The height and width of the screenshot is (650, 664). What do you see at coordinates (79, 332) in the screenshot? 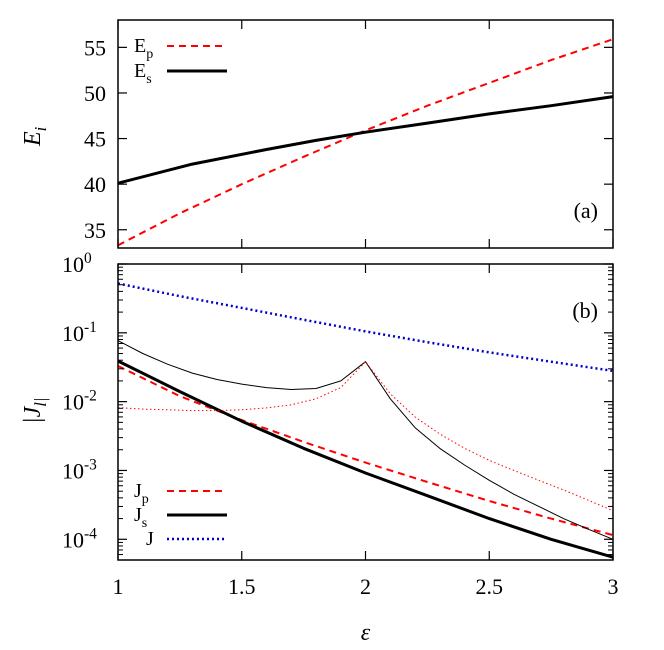
I see `panel-b-y-tick-label: 10⁻¹` at bounding box center [79, 332].